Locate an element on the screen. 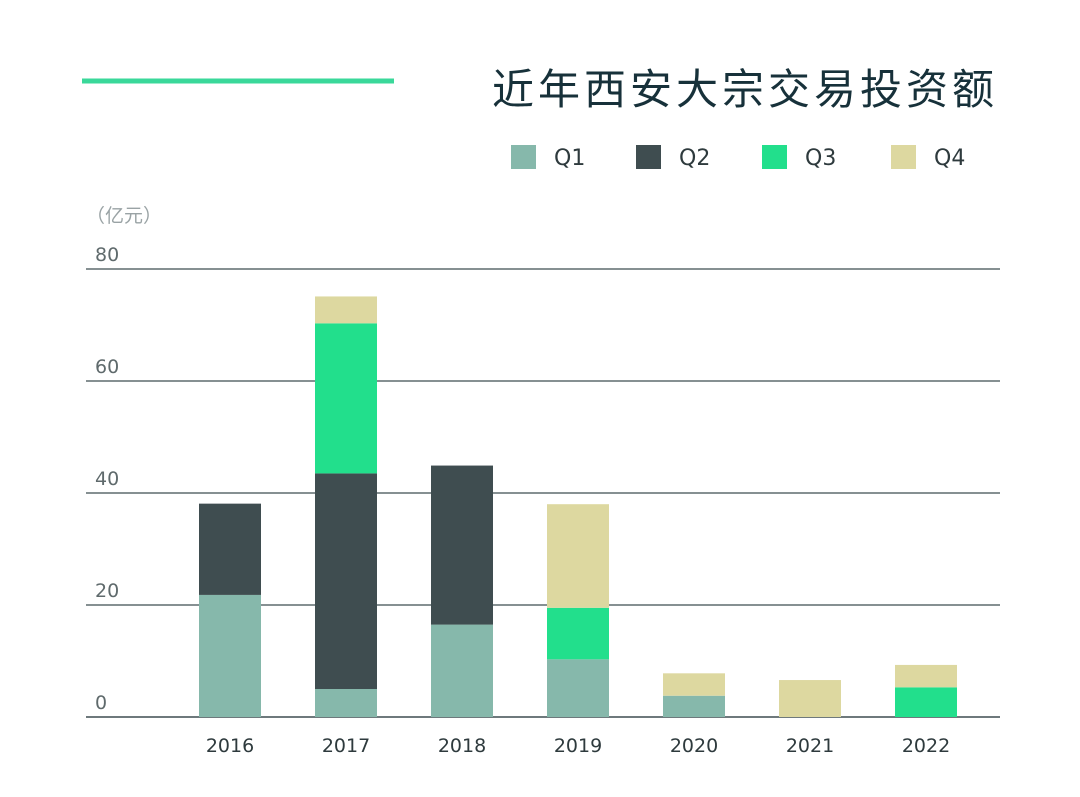 The width and height of the screenshot is (1080, 797). y-tick-label-40: 40 is located at coordinates (107, 479).